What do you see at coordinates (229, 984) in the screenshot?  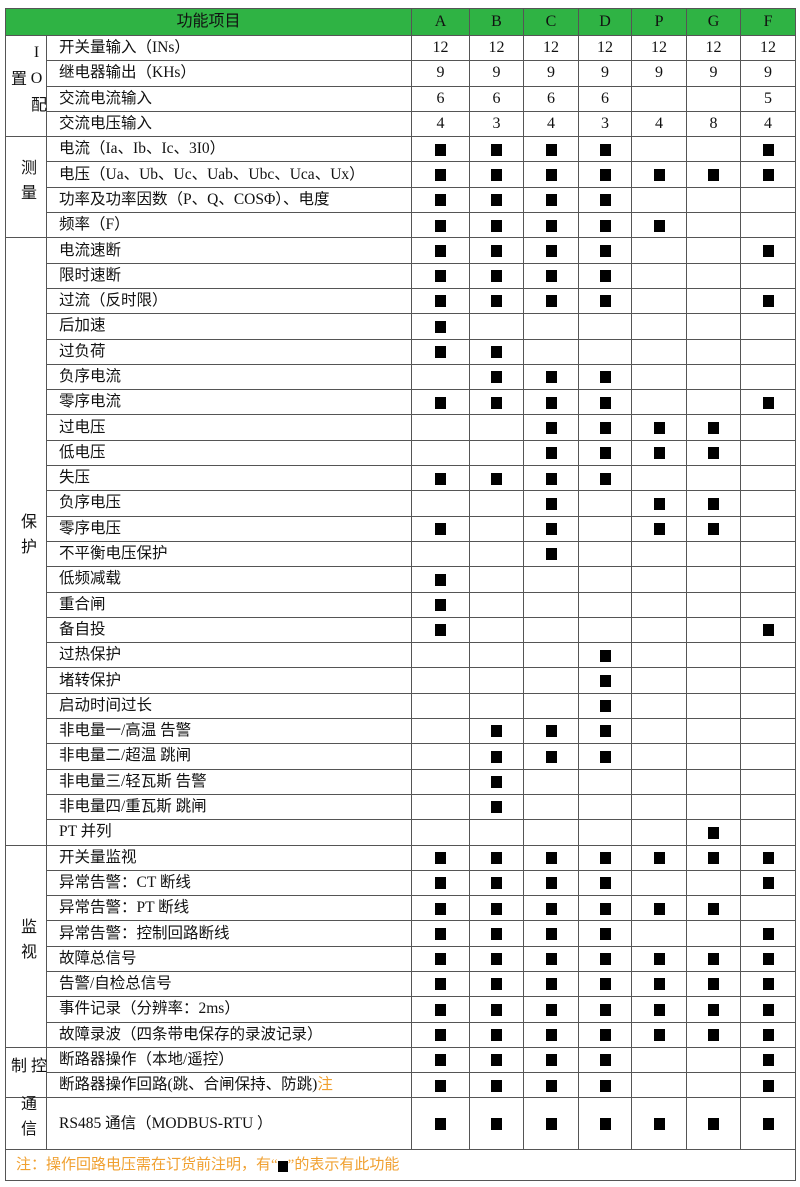 I see `row-label: 告警/自检总信号` at bounding box center [229, 984].